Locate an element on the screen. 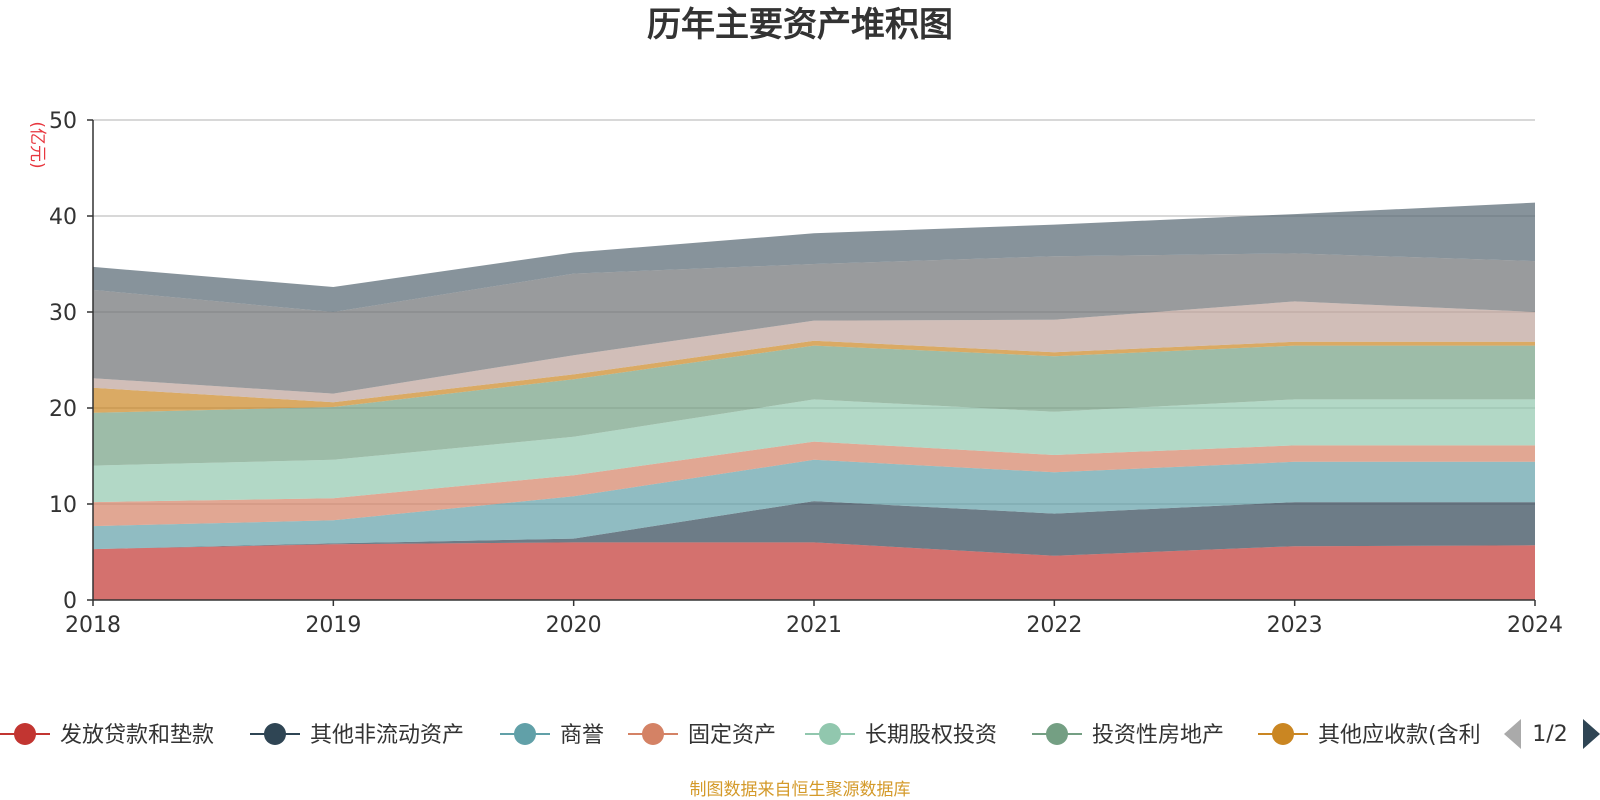 The width and height of the screenshot is (1600, 800). y-unit-label: (亿元) is located at coordinates (37, 144).